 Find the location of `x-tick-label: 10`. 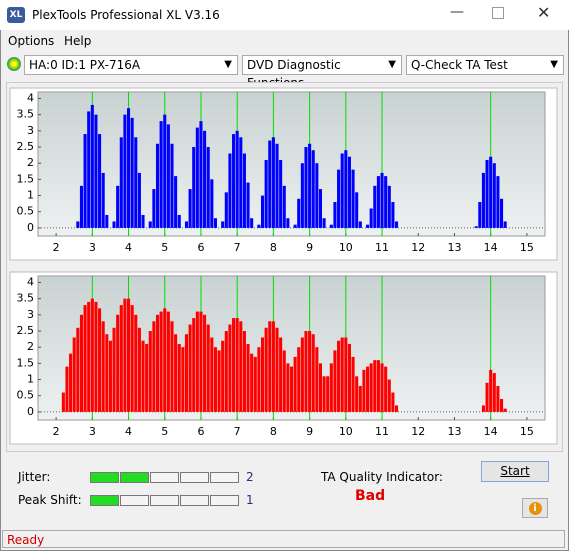

x-tick-label: 10 is located at coordinates (346, 247).